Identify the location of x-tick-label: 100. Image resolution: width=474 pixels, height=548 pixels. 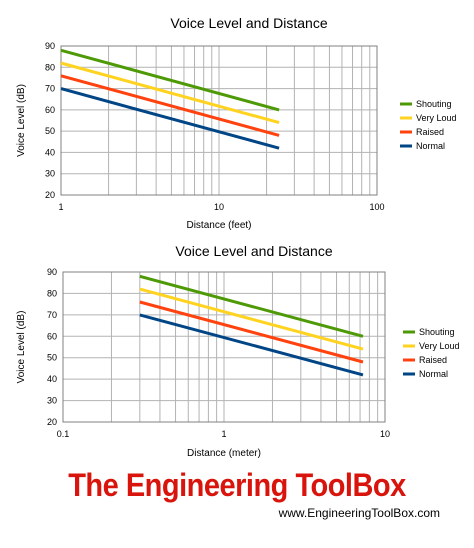
(376, 207).